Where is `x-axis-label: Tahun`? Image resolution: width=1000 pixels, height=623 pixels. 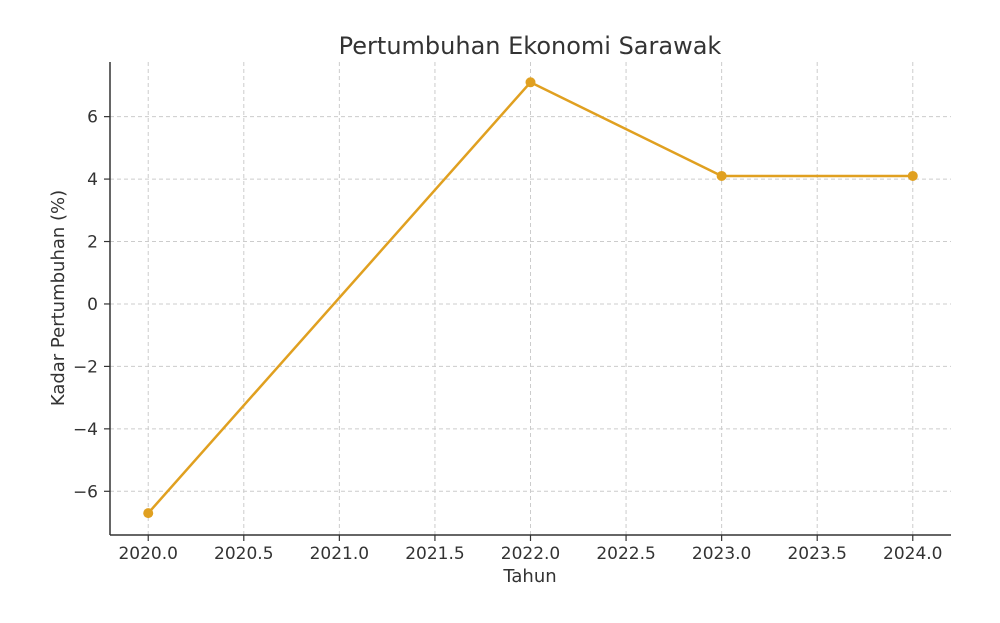
x-axis-label: Tahun is located at coordinates (529, 576).